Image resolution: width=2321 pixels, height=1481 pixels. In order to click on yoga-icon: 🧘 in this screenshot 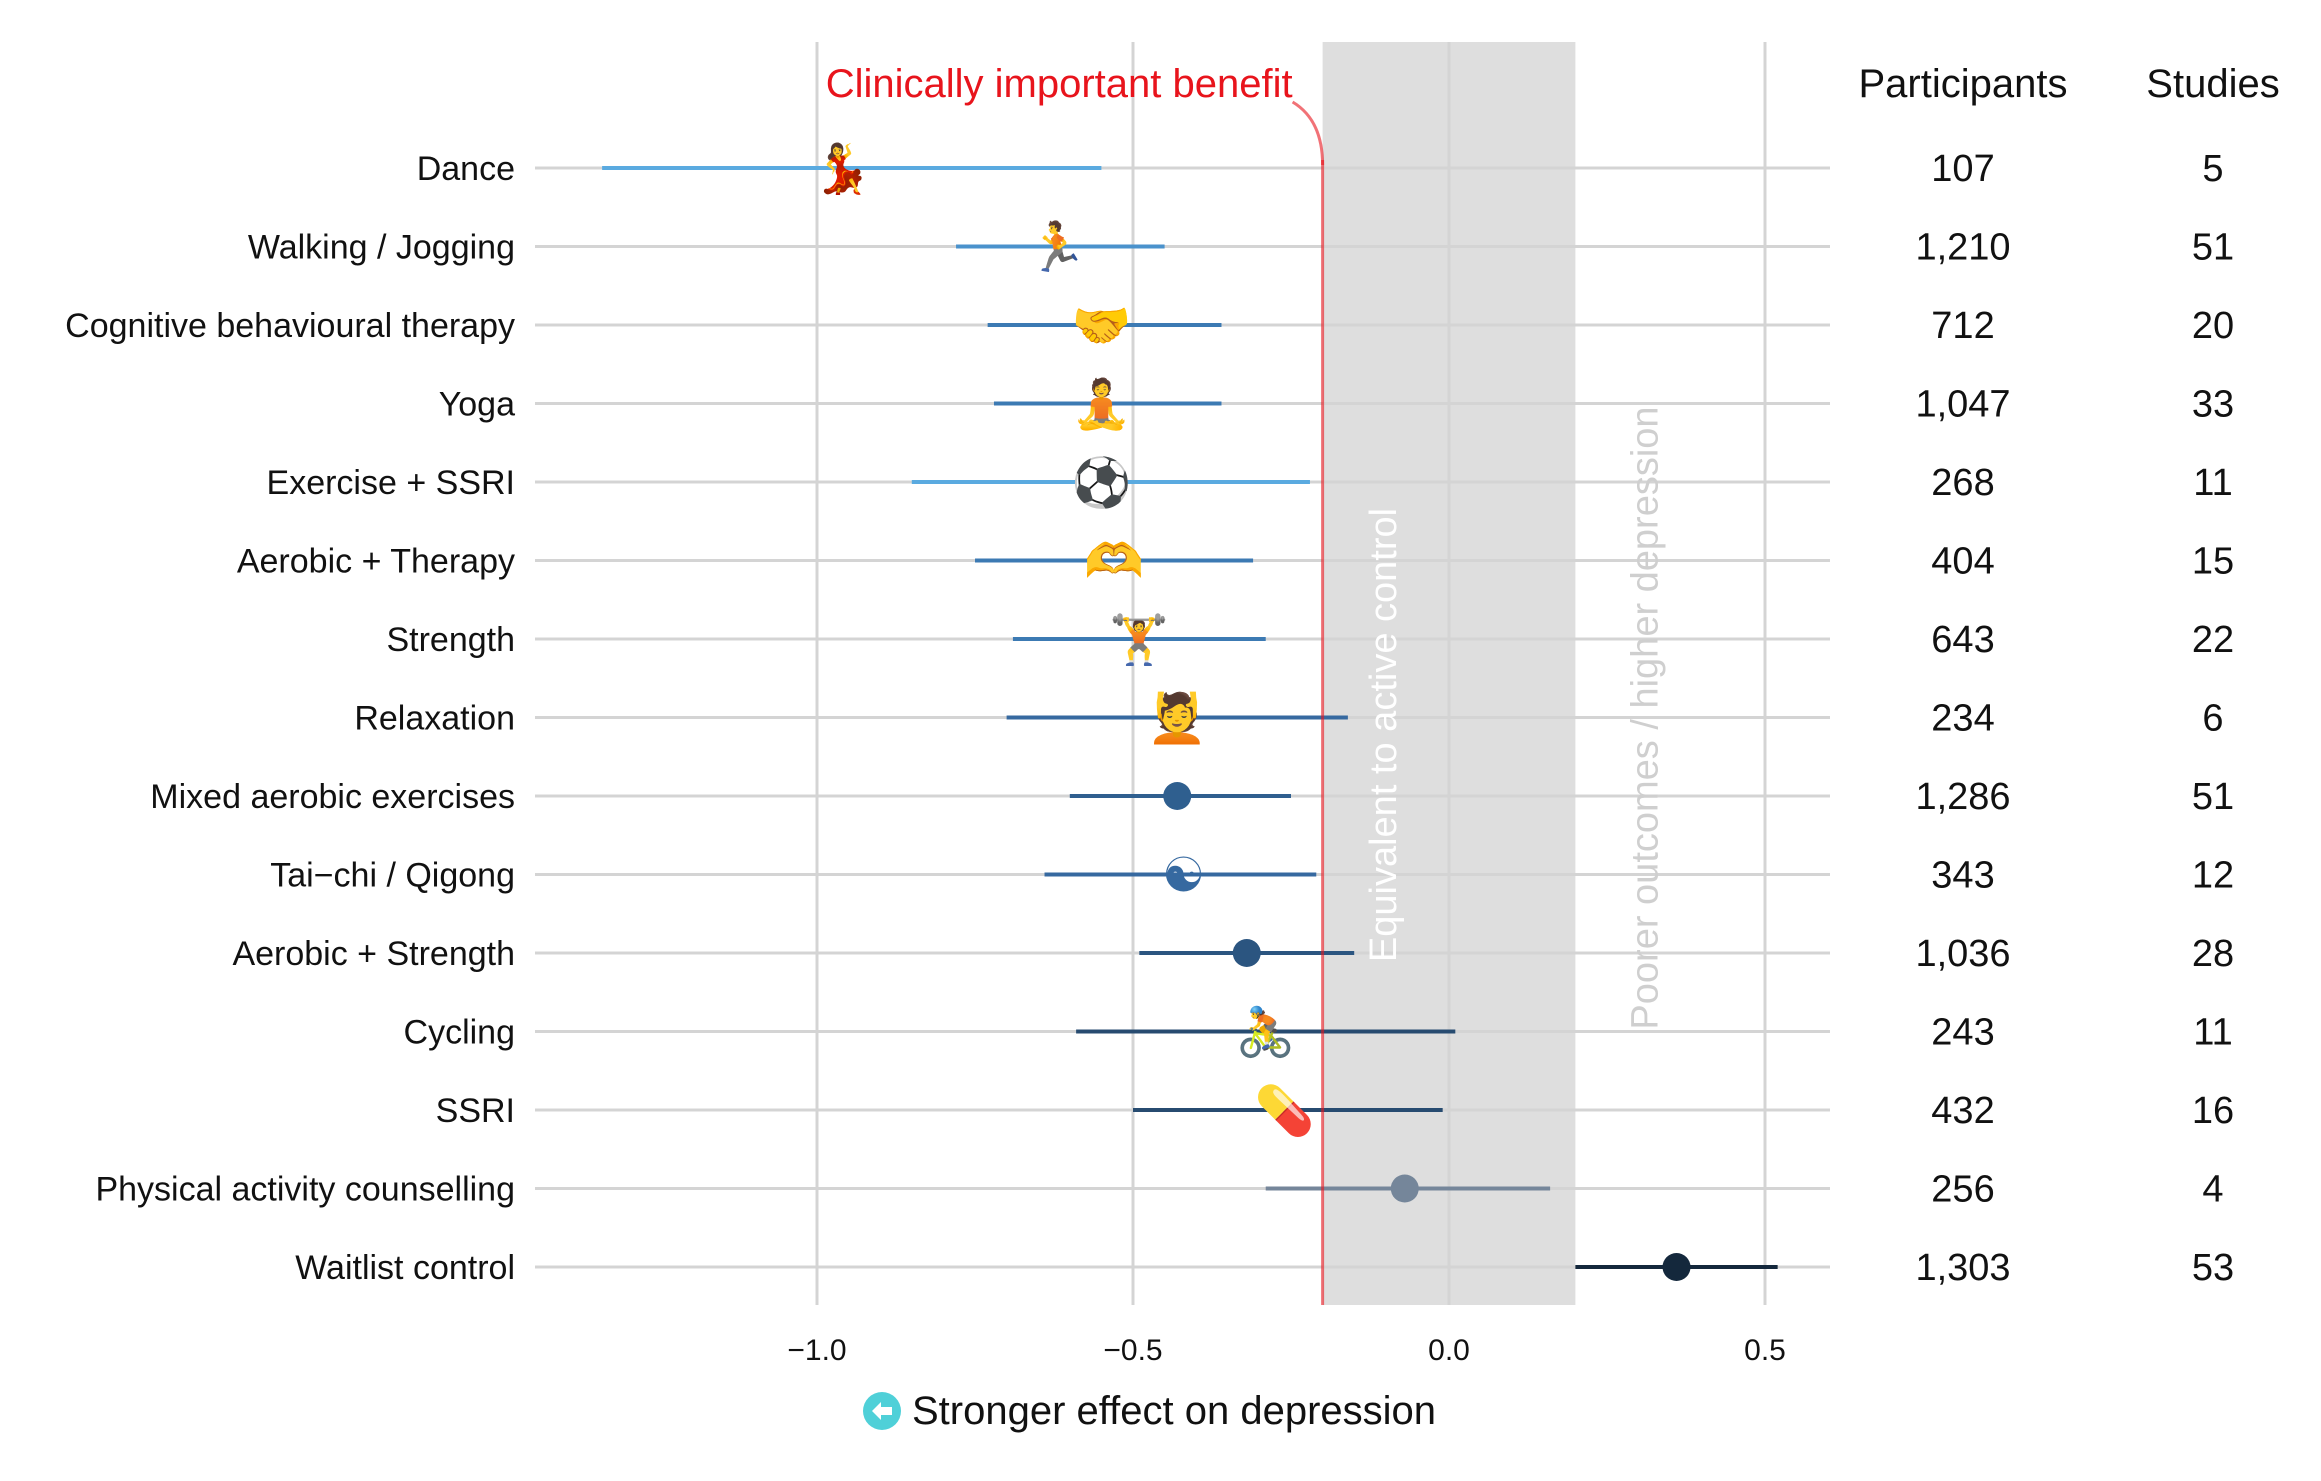, I will do `click(1102, 405)`.